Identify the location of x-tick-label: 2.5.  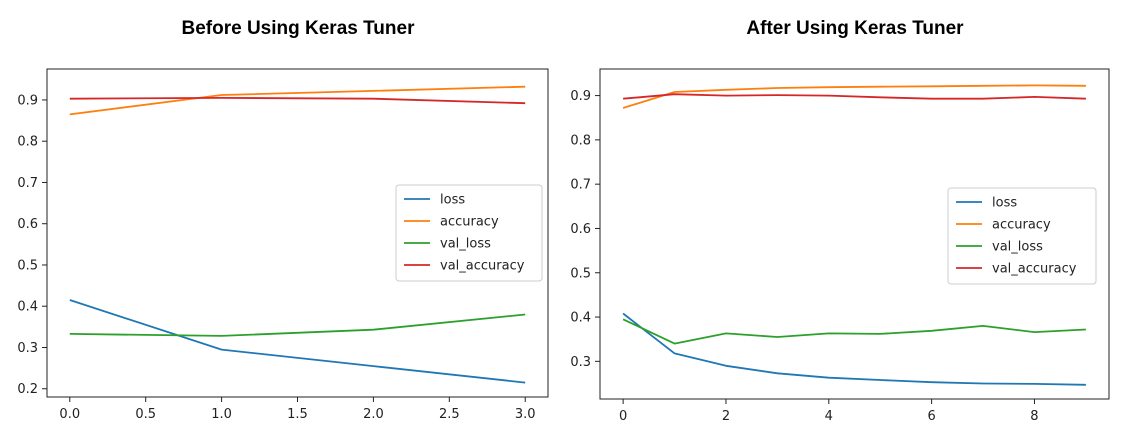
(449, 414).